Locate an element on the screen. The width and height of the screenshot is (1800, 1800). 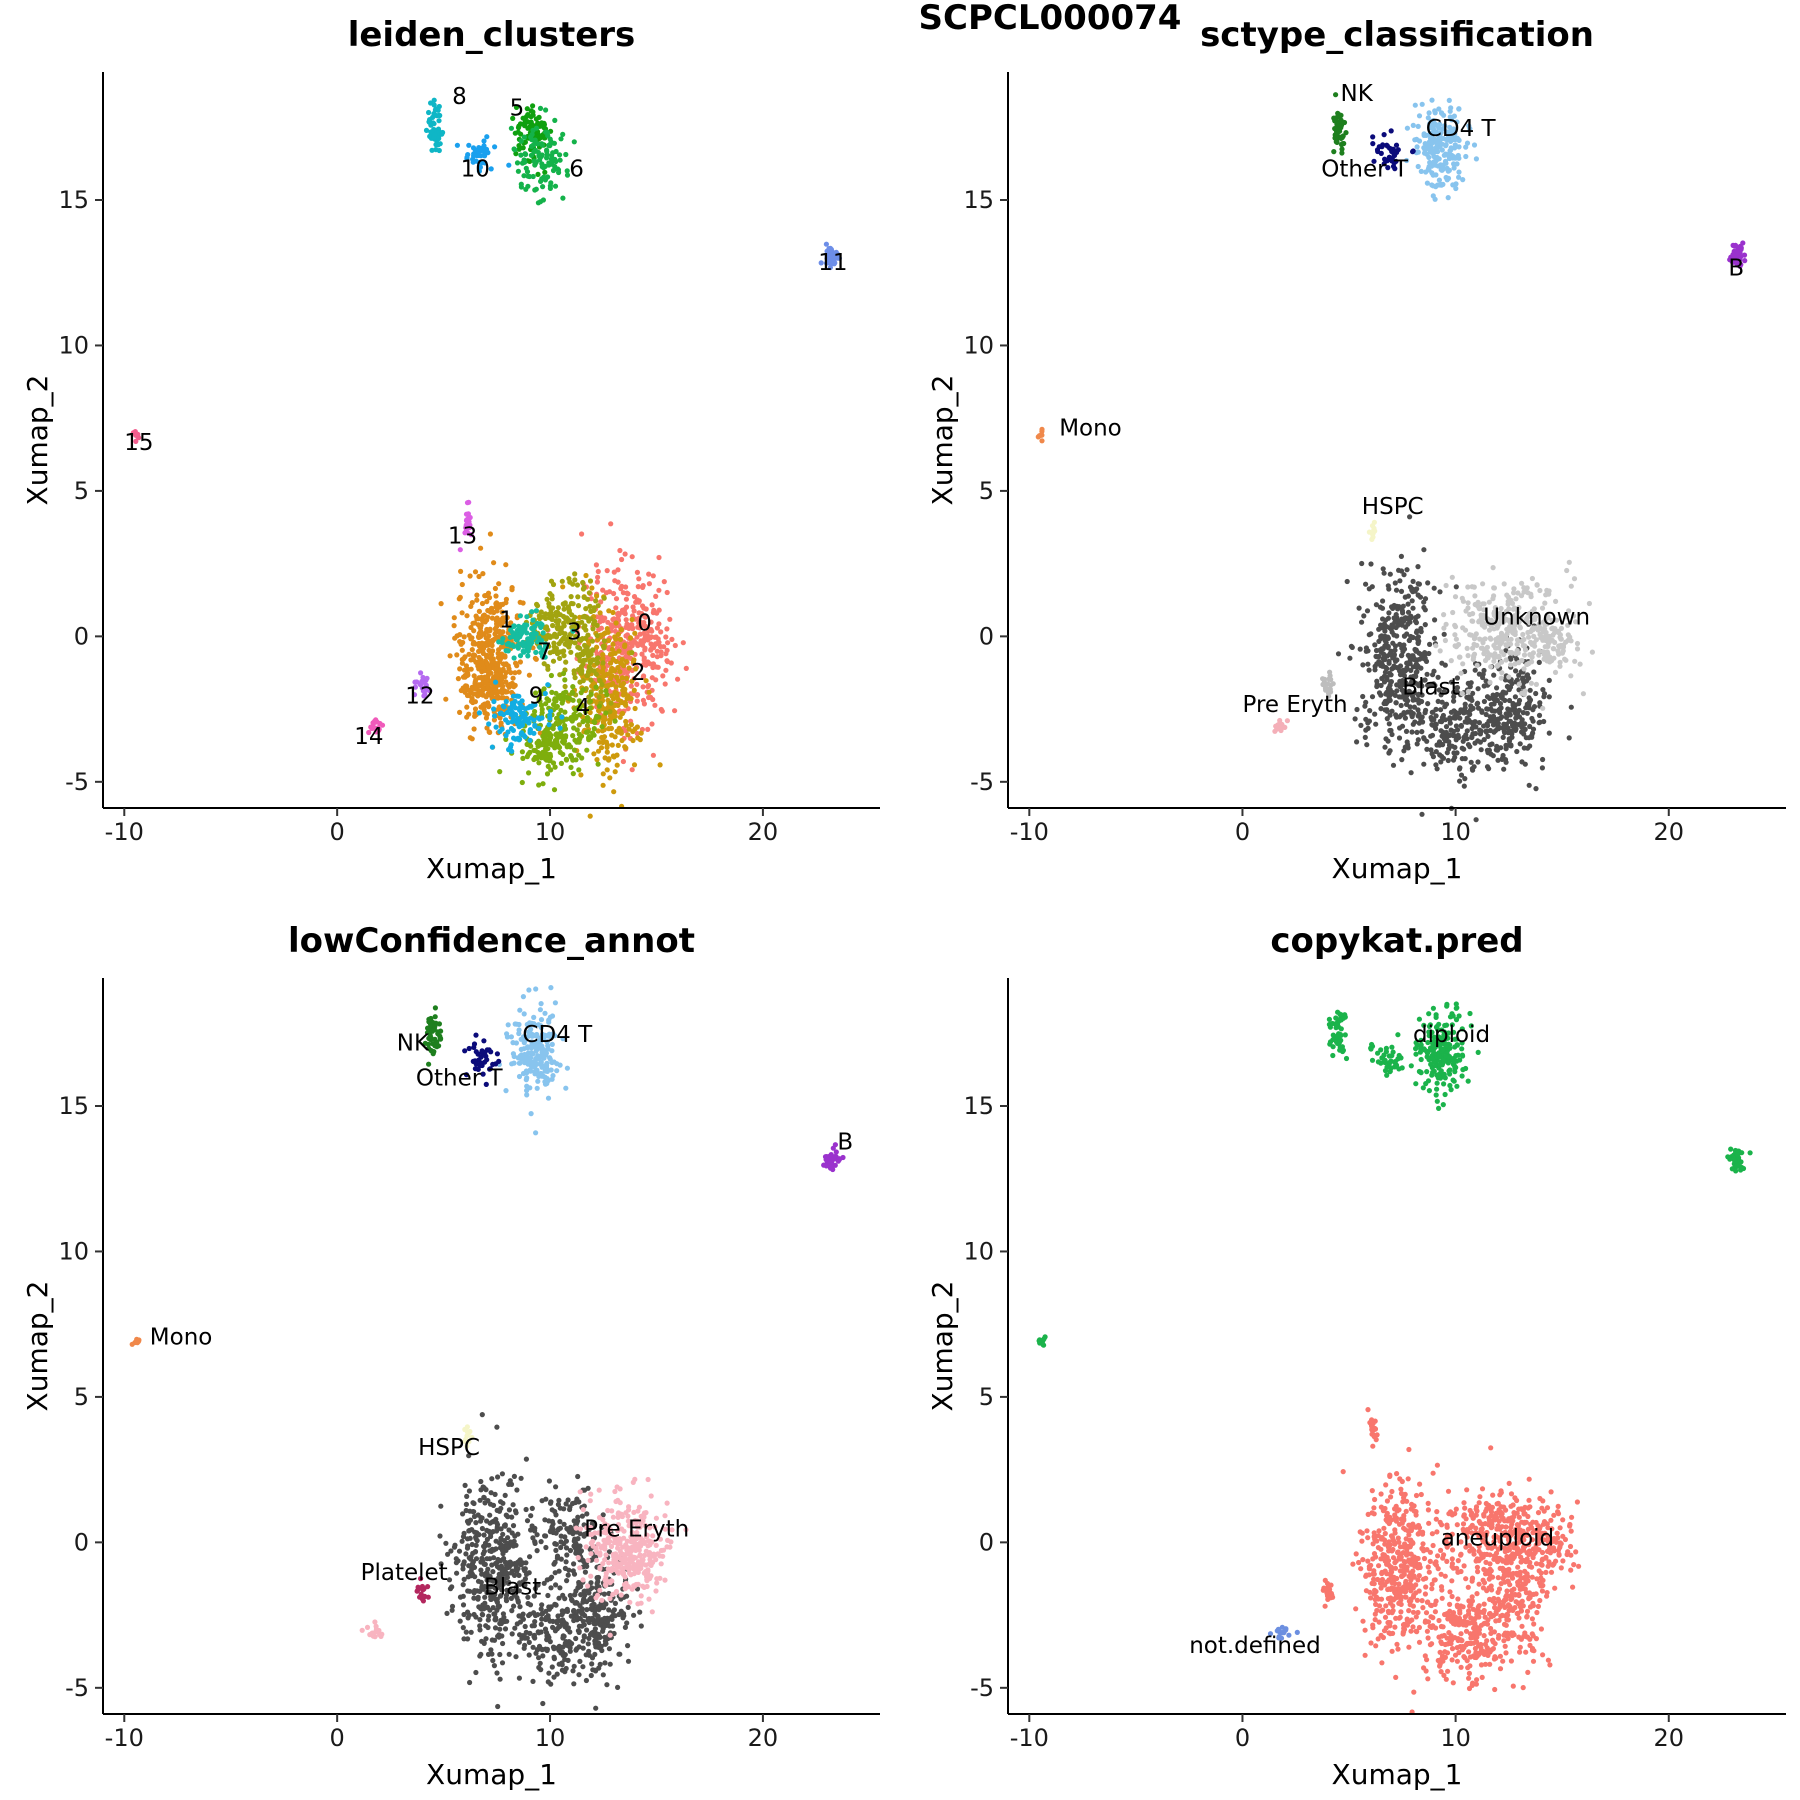
y-tick-label: 0 is located at coordinates (986, 636).